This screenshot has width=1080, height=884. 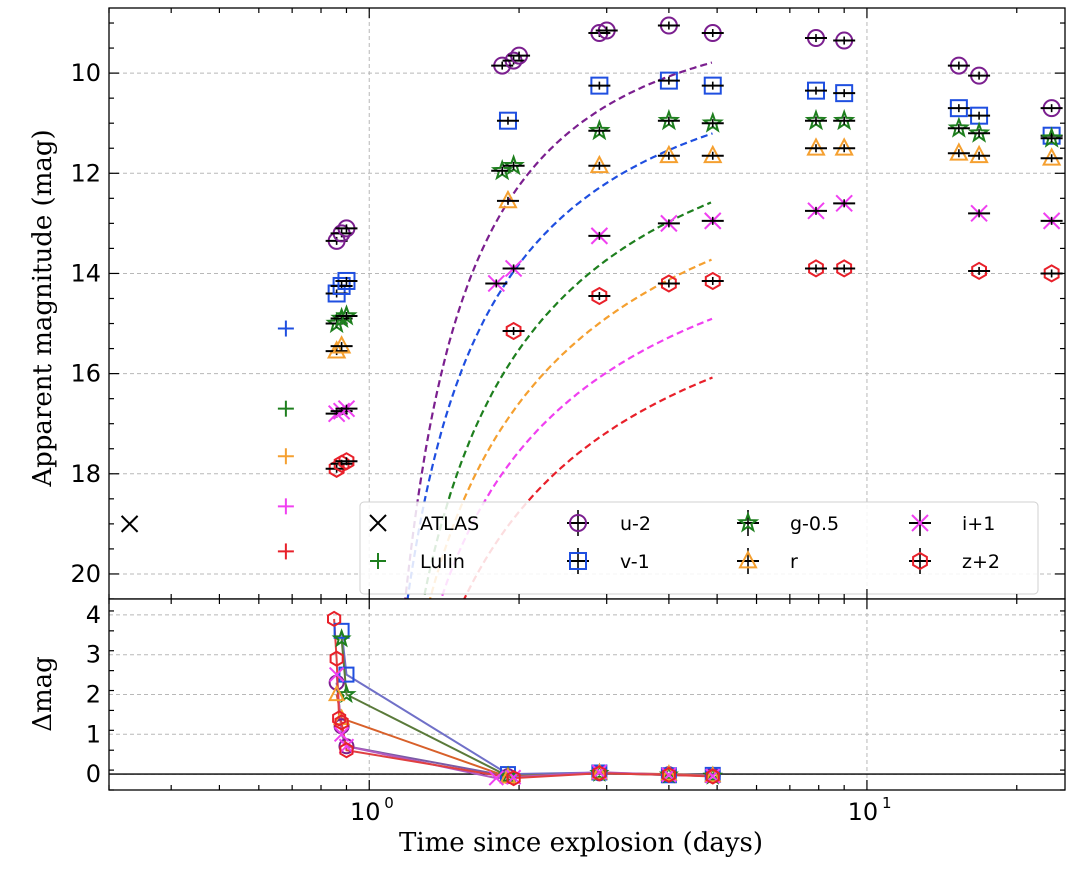 I want to click on legend-marker-r, so click(x=748, y=559).